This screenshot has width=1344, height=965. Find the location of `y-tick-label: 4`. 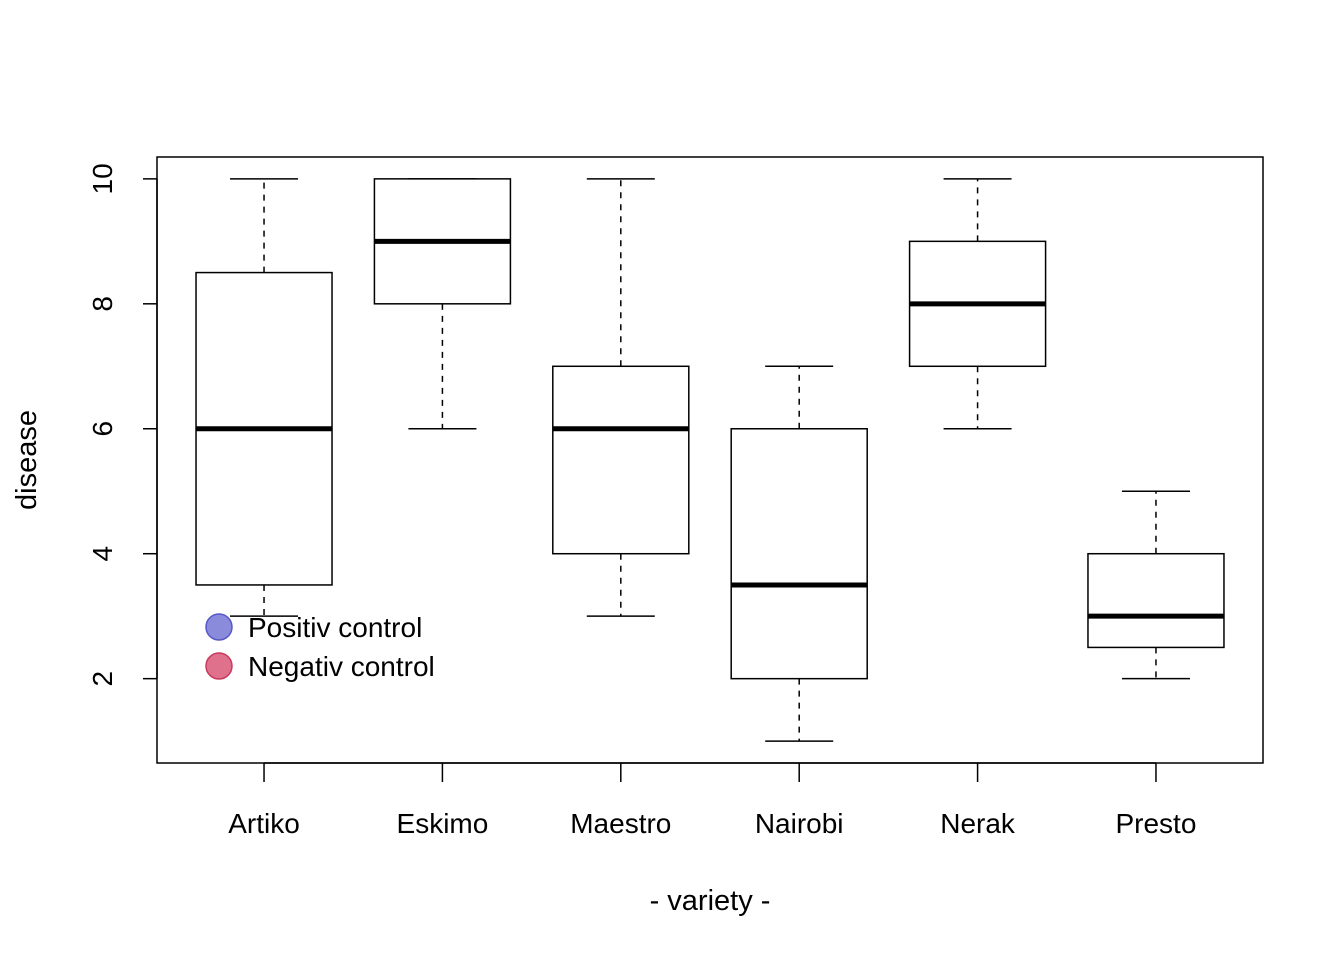

y-tick-label: 4 is located at coordinates (102, 554).